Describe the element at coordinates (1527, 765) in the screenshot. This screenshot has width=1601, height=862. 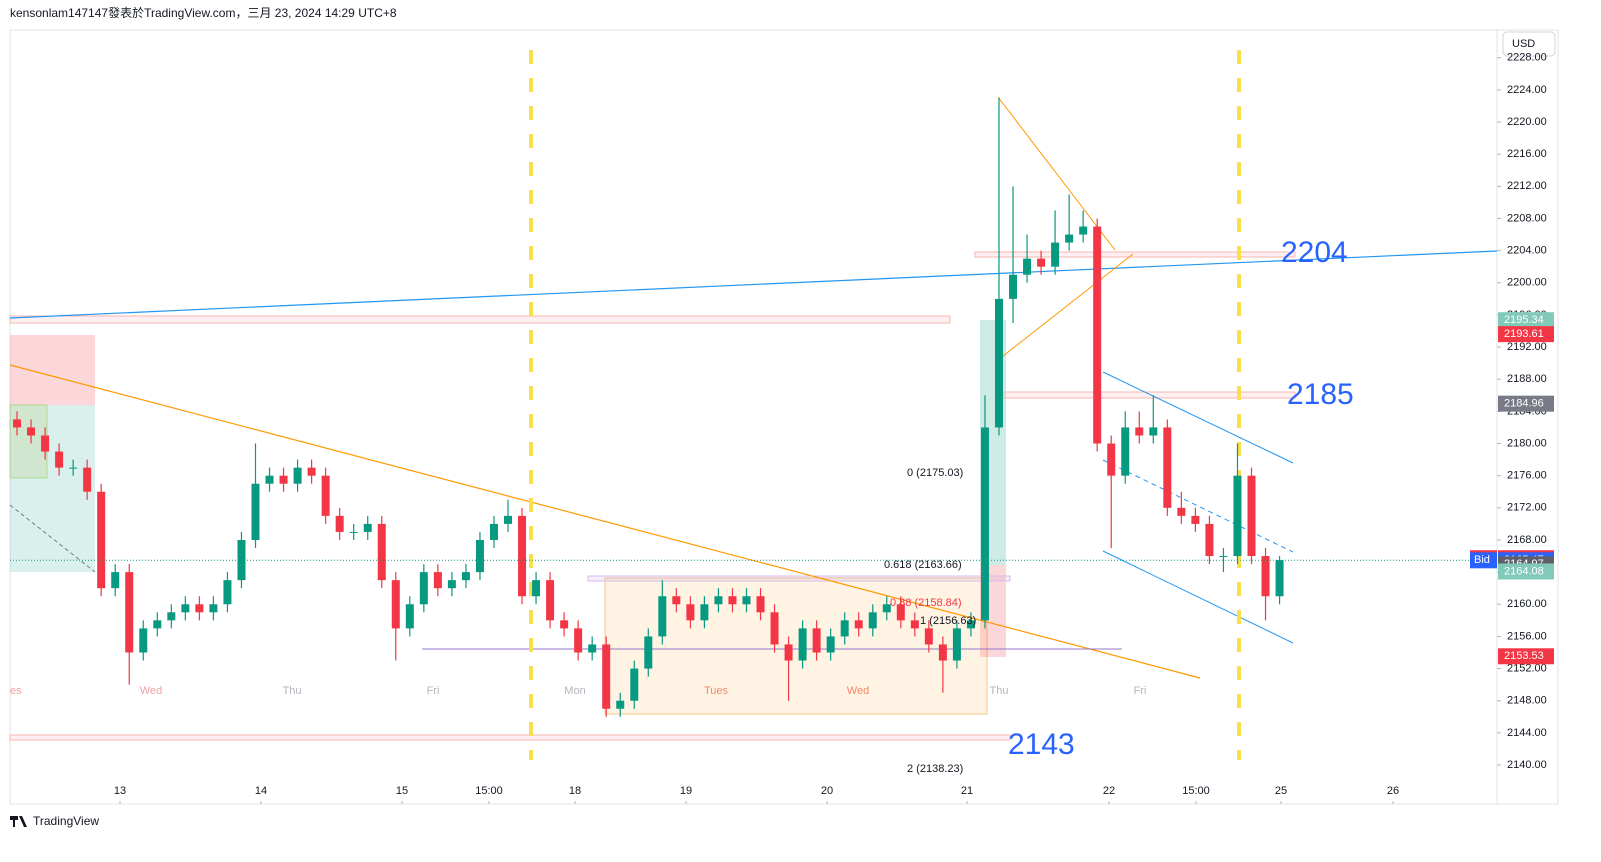
I see `y-tick-label: 2140.00` at that location.